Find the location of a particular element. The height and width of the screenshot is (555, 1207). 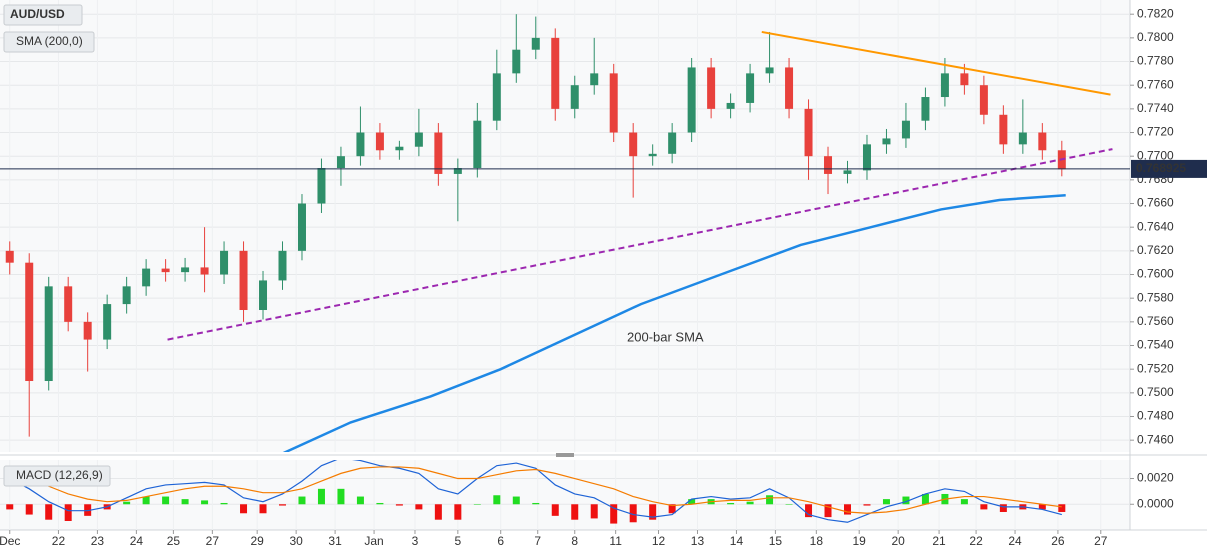

panel-grip is located at coordinates (565, 455).